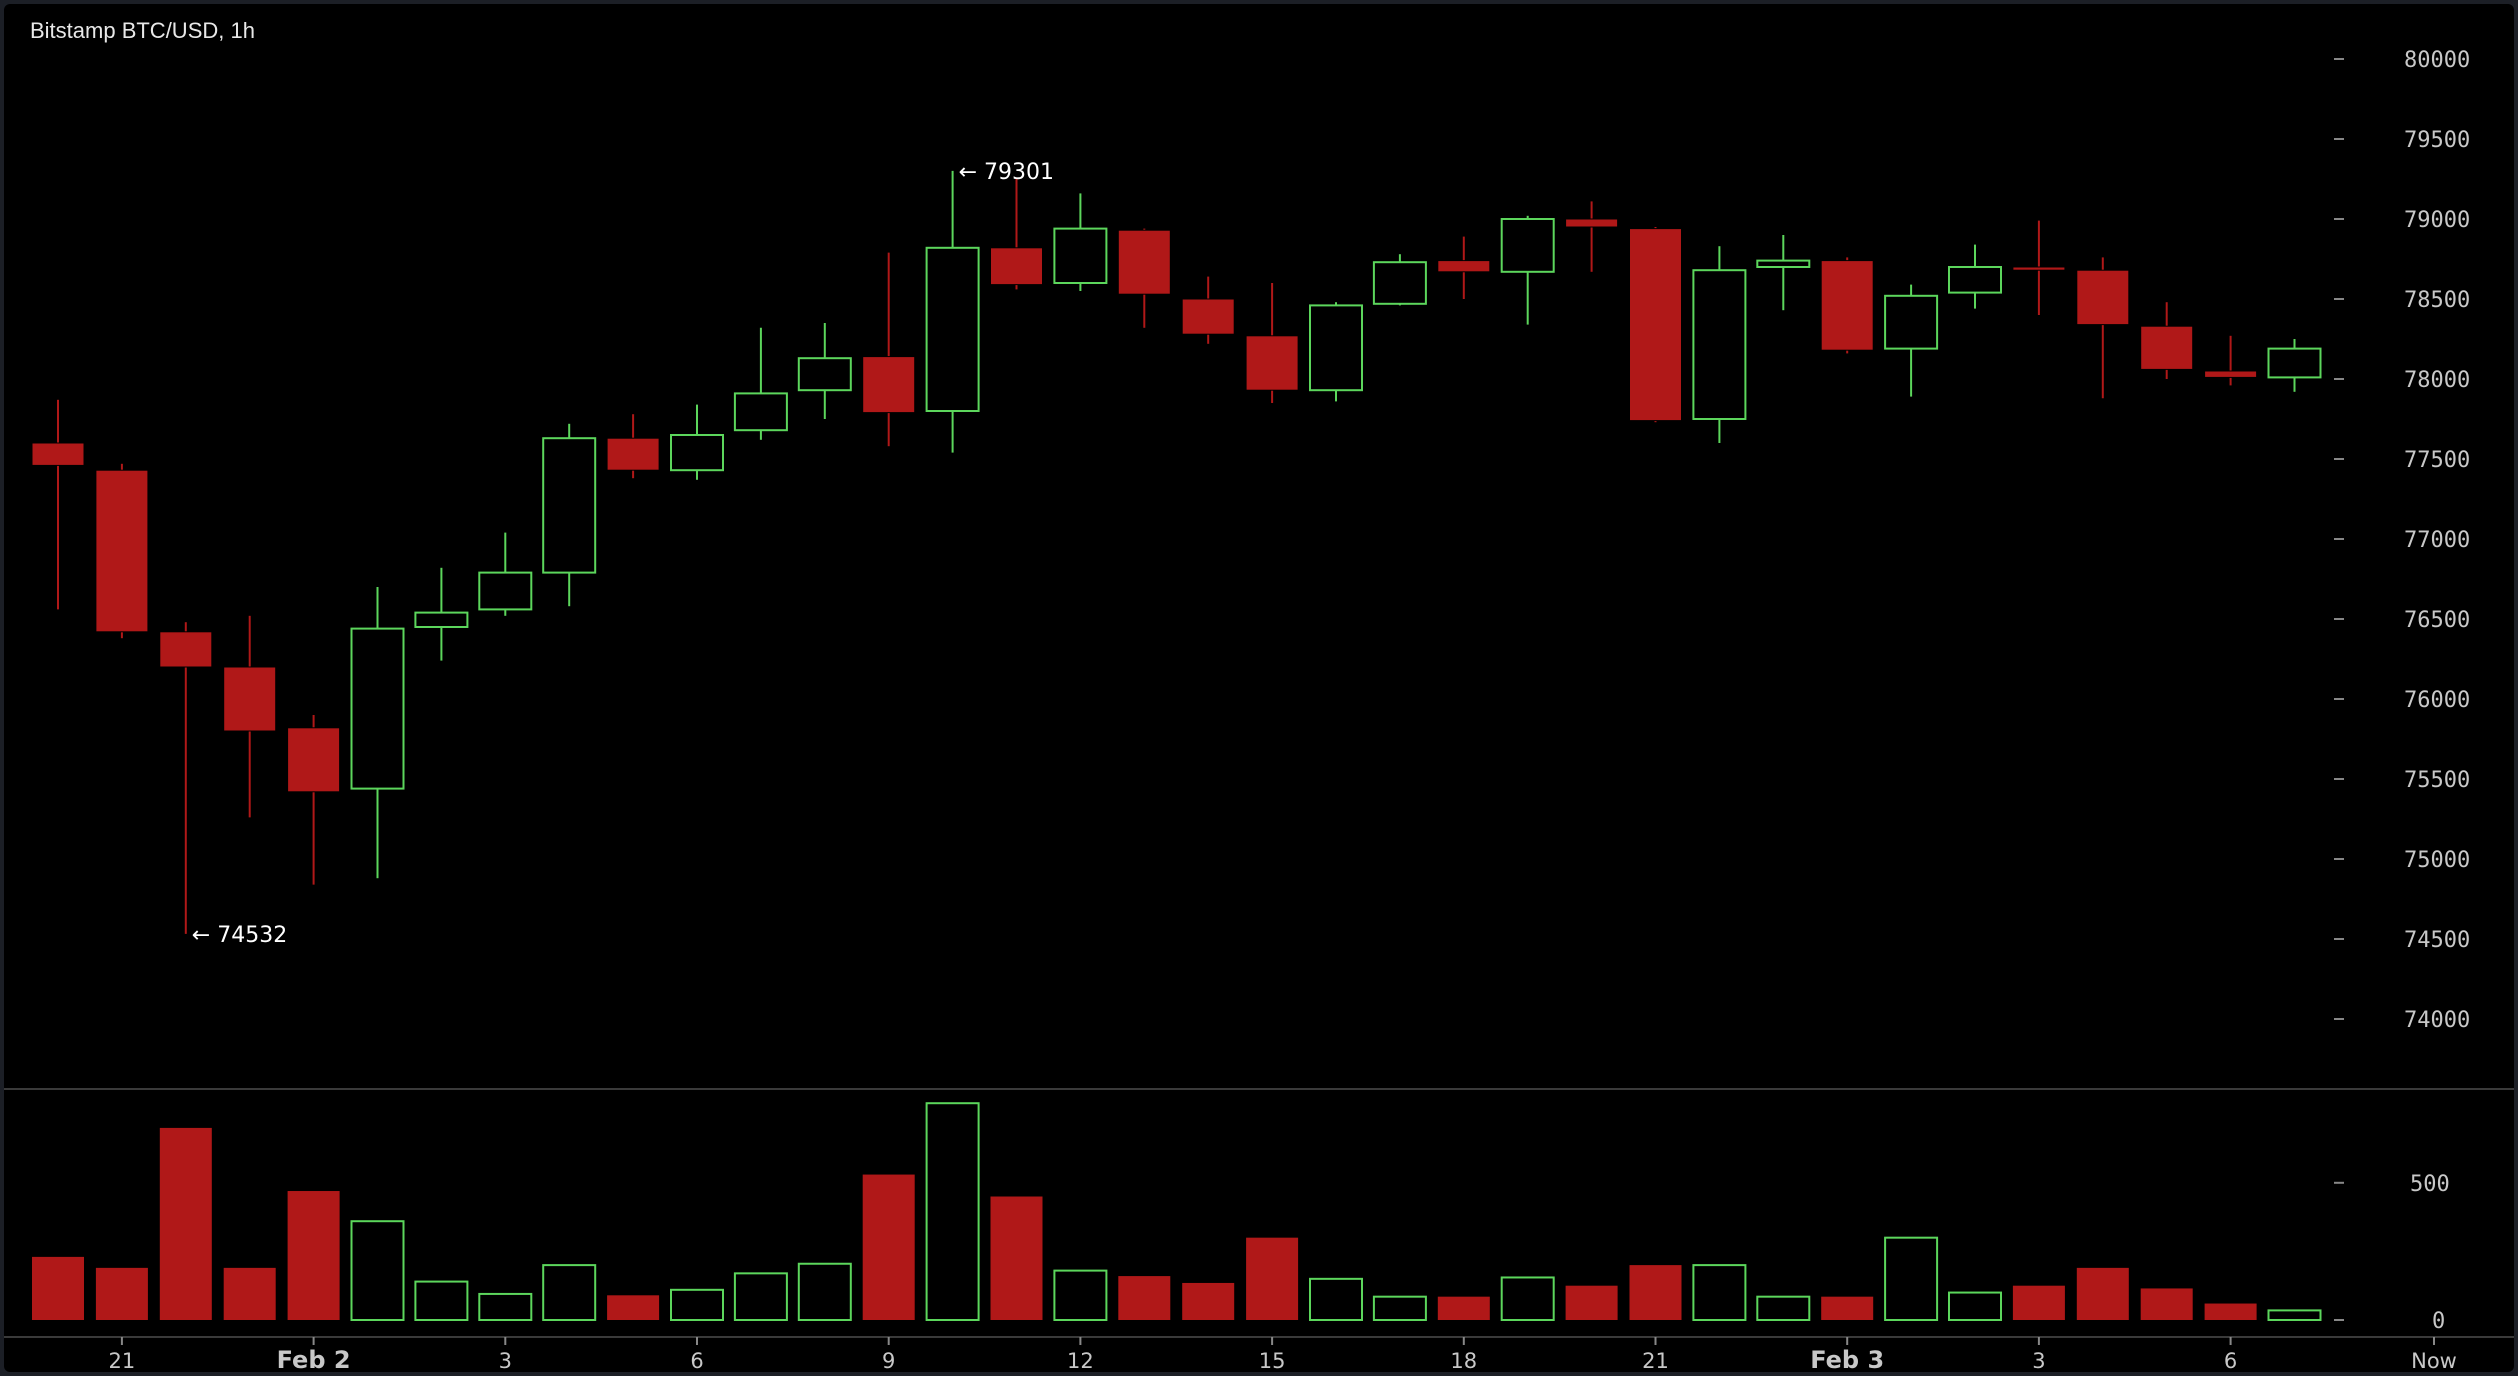 This screenshot has width=2518, height=1376. I want to click on price-tick-label: 77500, so click(2437, 460).